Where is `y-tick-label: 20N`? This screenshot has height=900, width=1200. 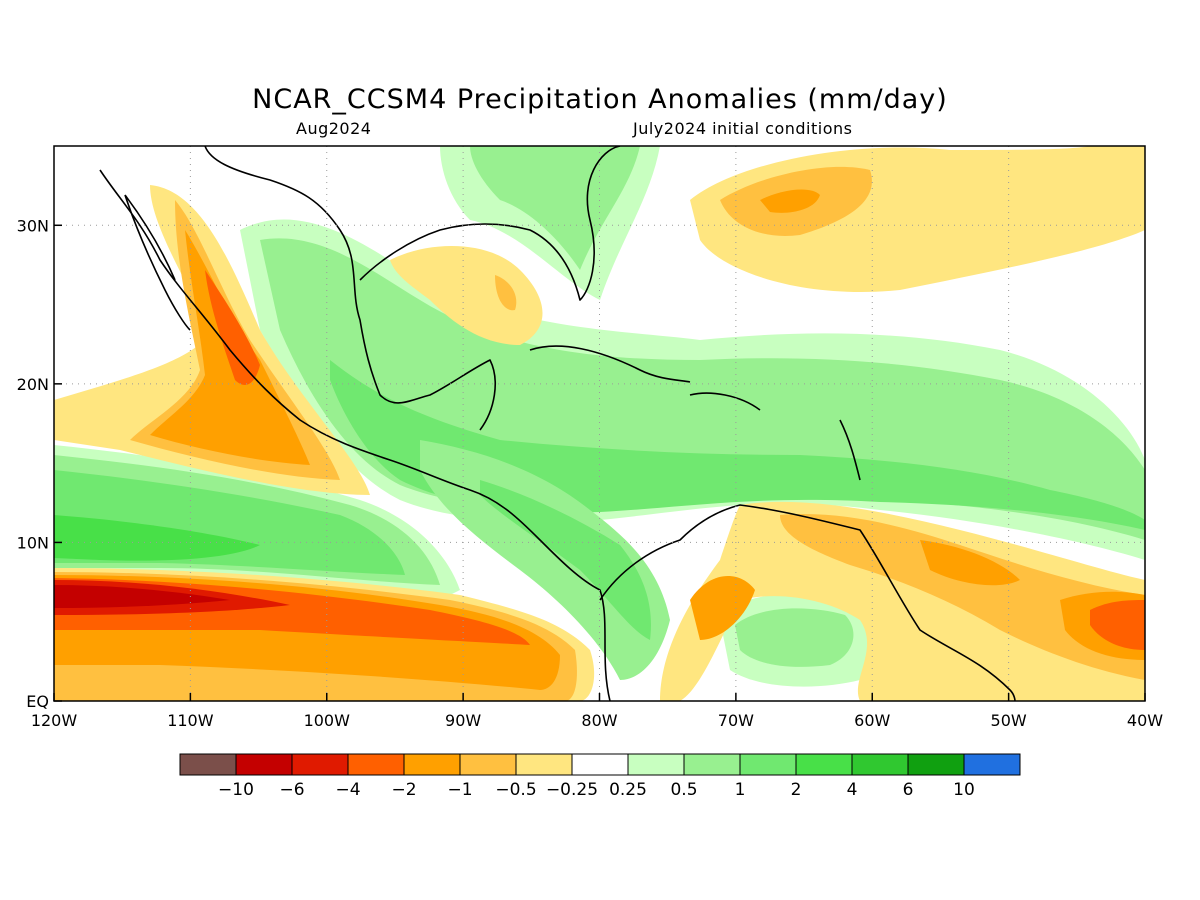
y-tick-label: 20N is located at coordinates (33, 384).